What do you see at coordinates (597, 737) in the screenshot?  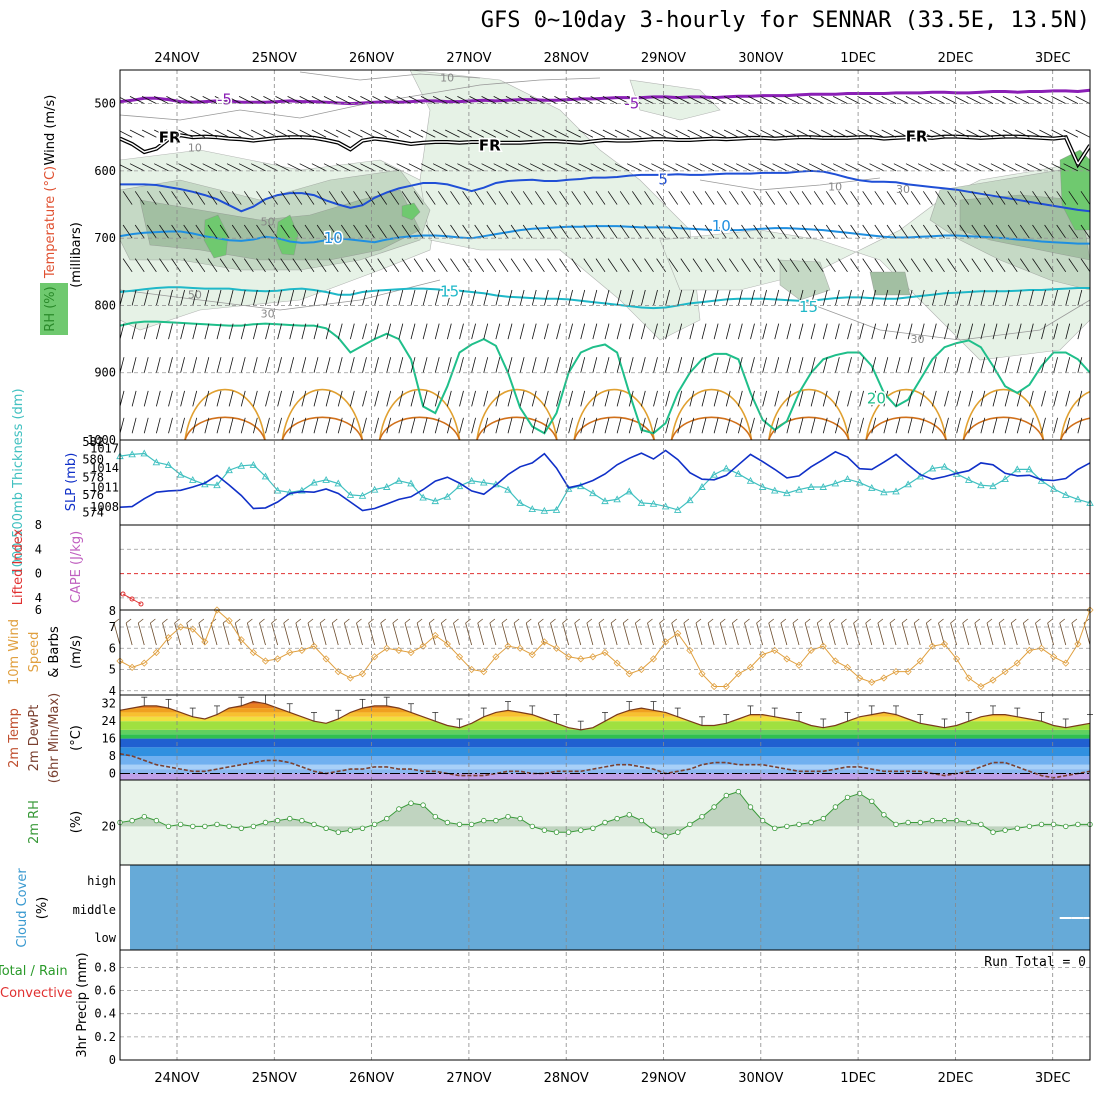 I see `temp2m-panel: 0 8 16 24 32` at bounding box center [597, 737].